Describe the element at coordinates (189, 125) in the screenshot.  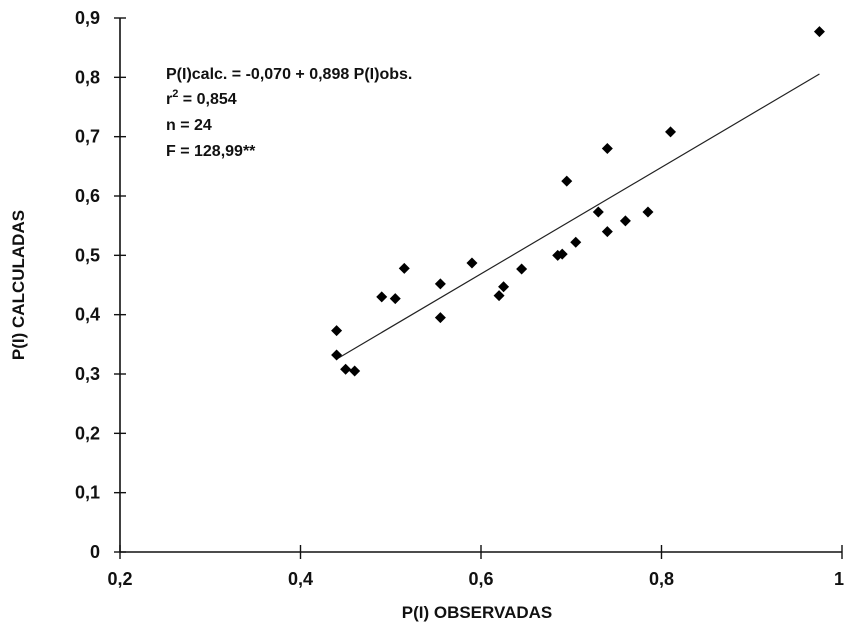
I see `n-text: n = 24` at that location.